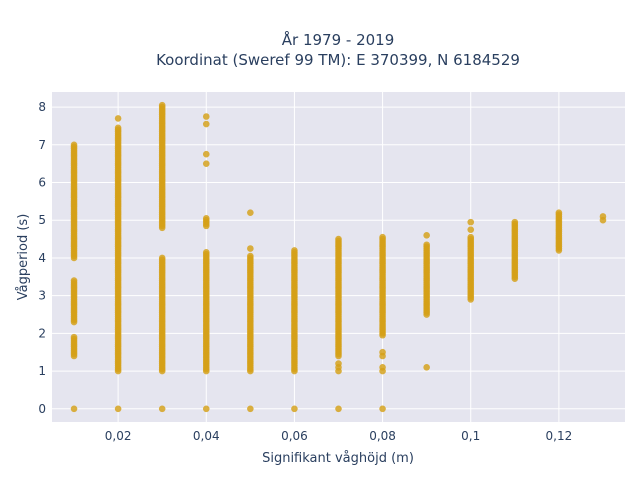  What do you see at coordinates (42, 145) in the screenshot?
I see `y-tick-label: 7` at bounding box center [42, 145].